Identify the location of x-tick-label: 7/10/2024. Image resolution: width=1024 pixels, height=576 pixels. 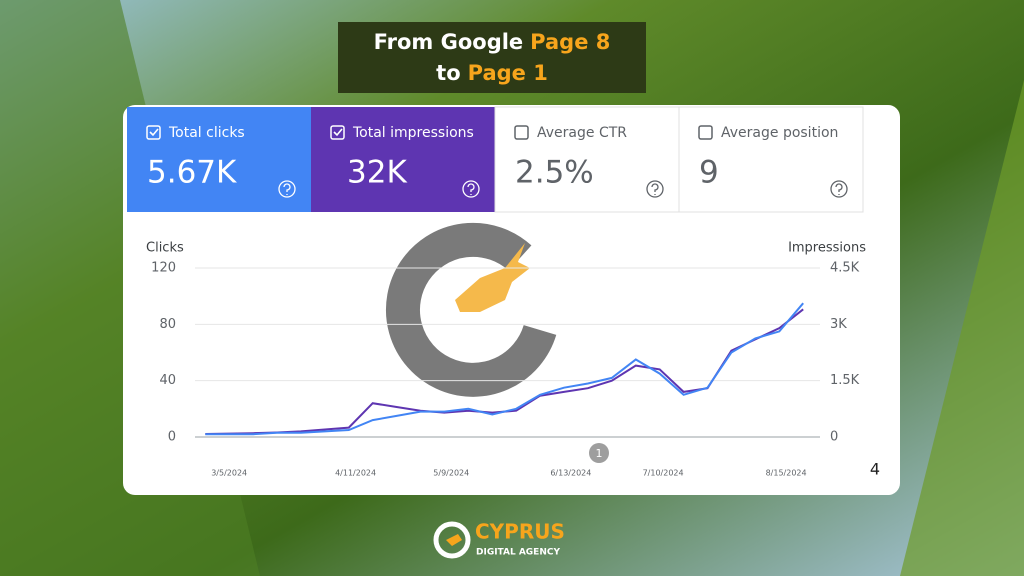
(663, 473).